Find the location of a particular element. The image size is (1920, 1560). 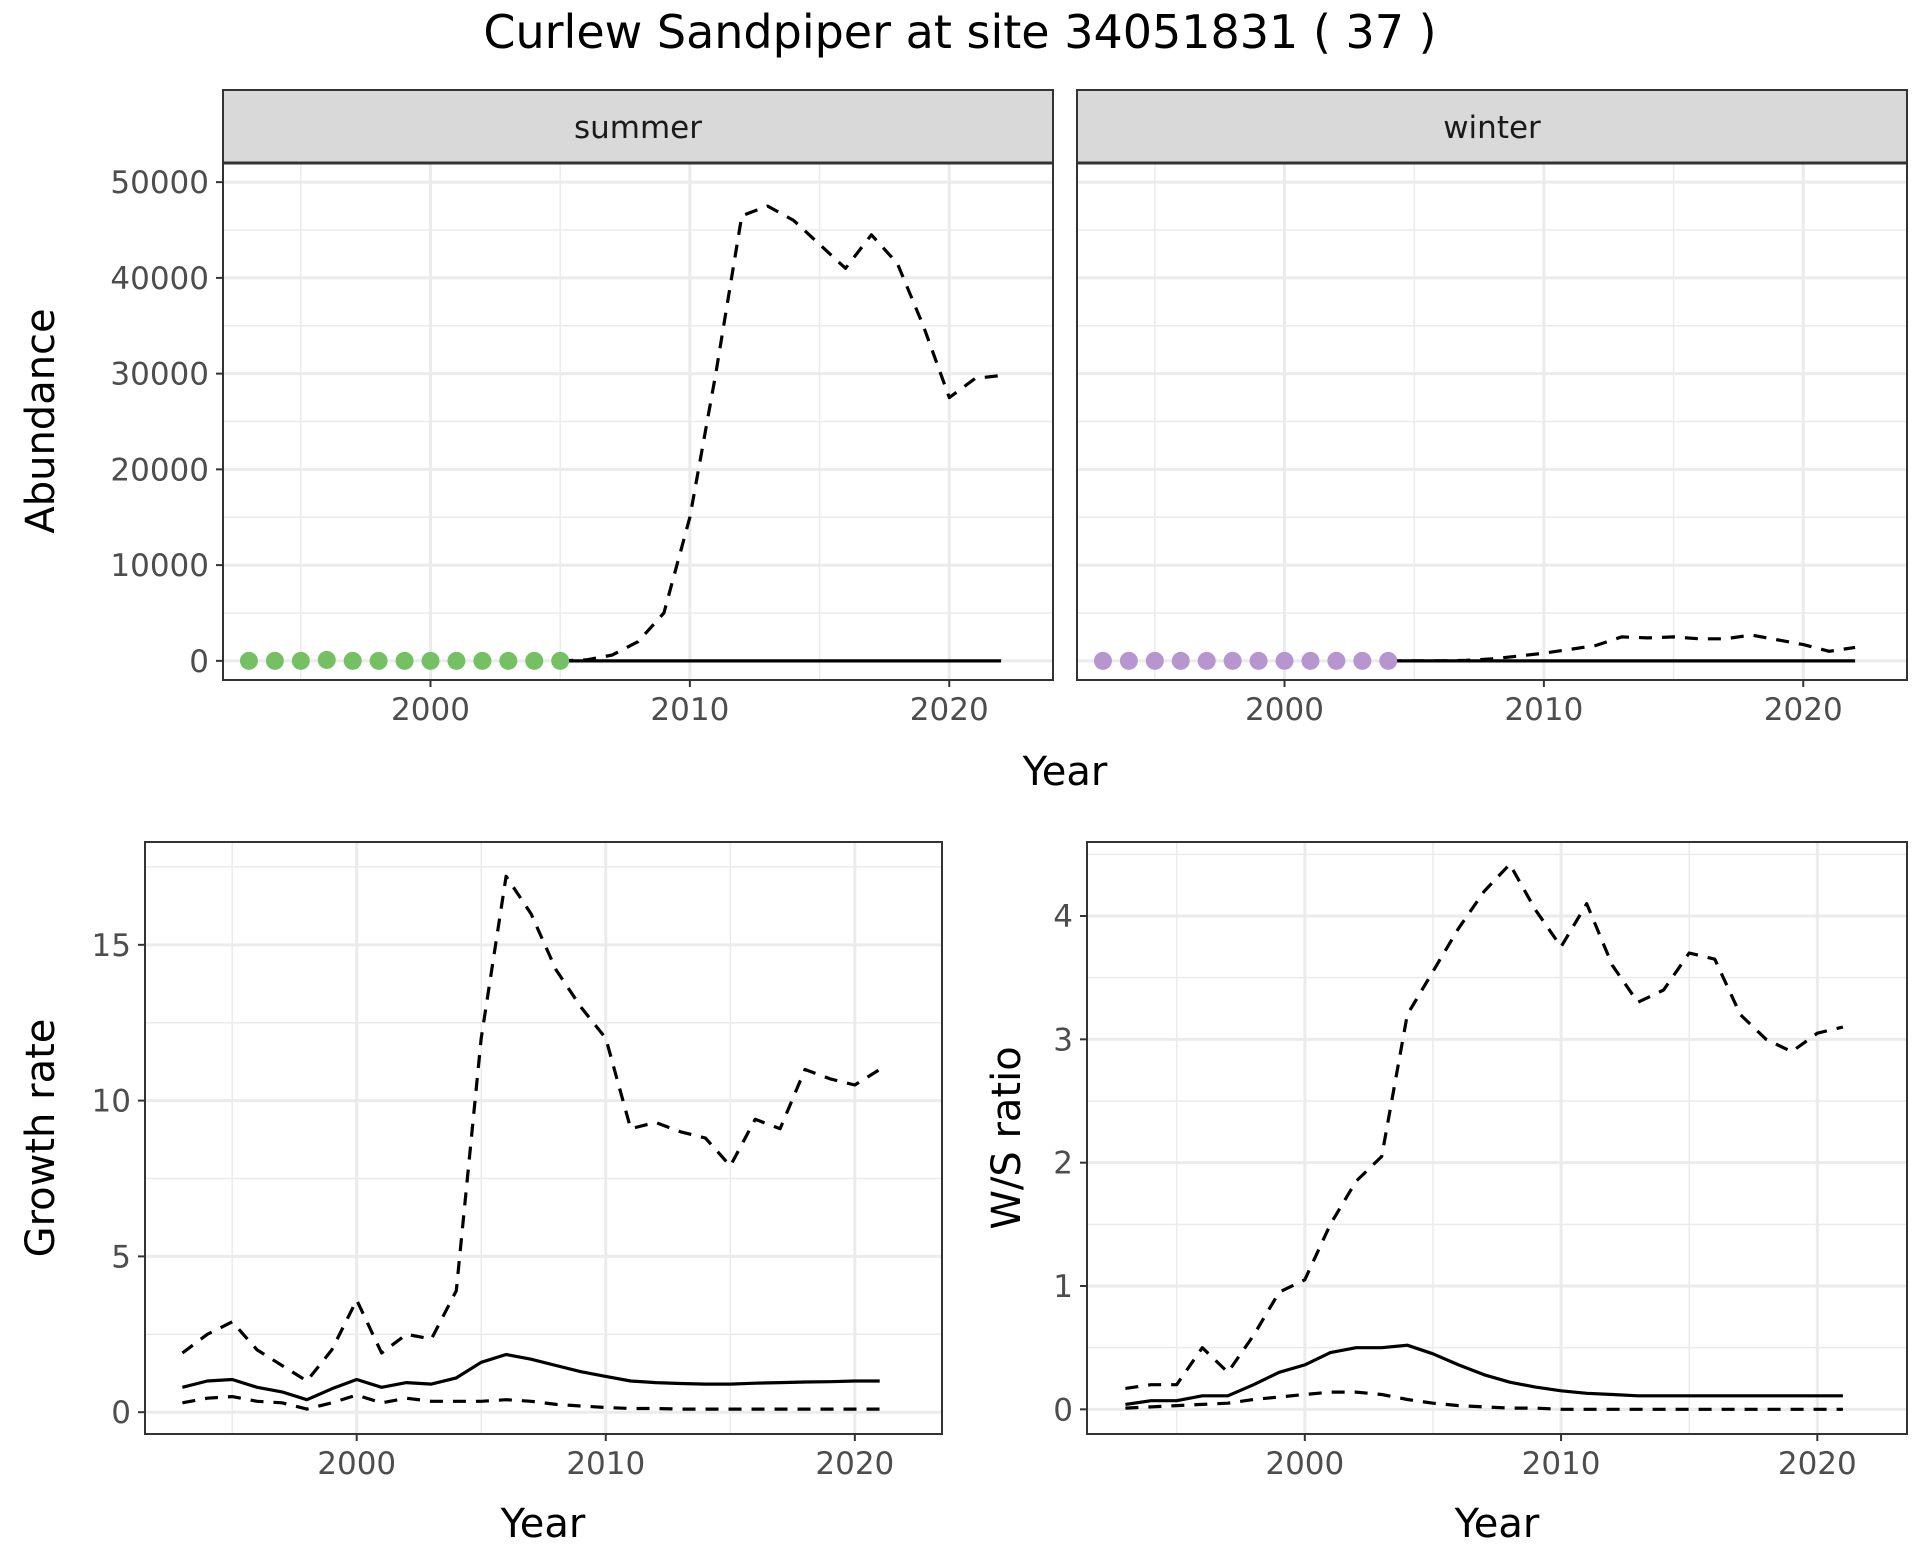

figure-title: Curlew Sandpiper at site 34051831 ( 37 ) is located at coordinates (959, 32).